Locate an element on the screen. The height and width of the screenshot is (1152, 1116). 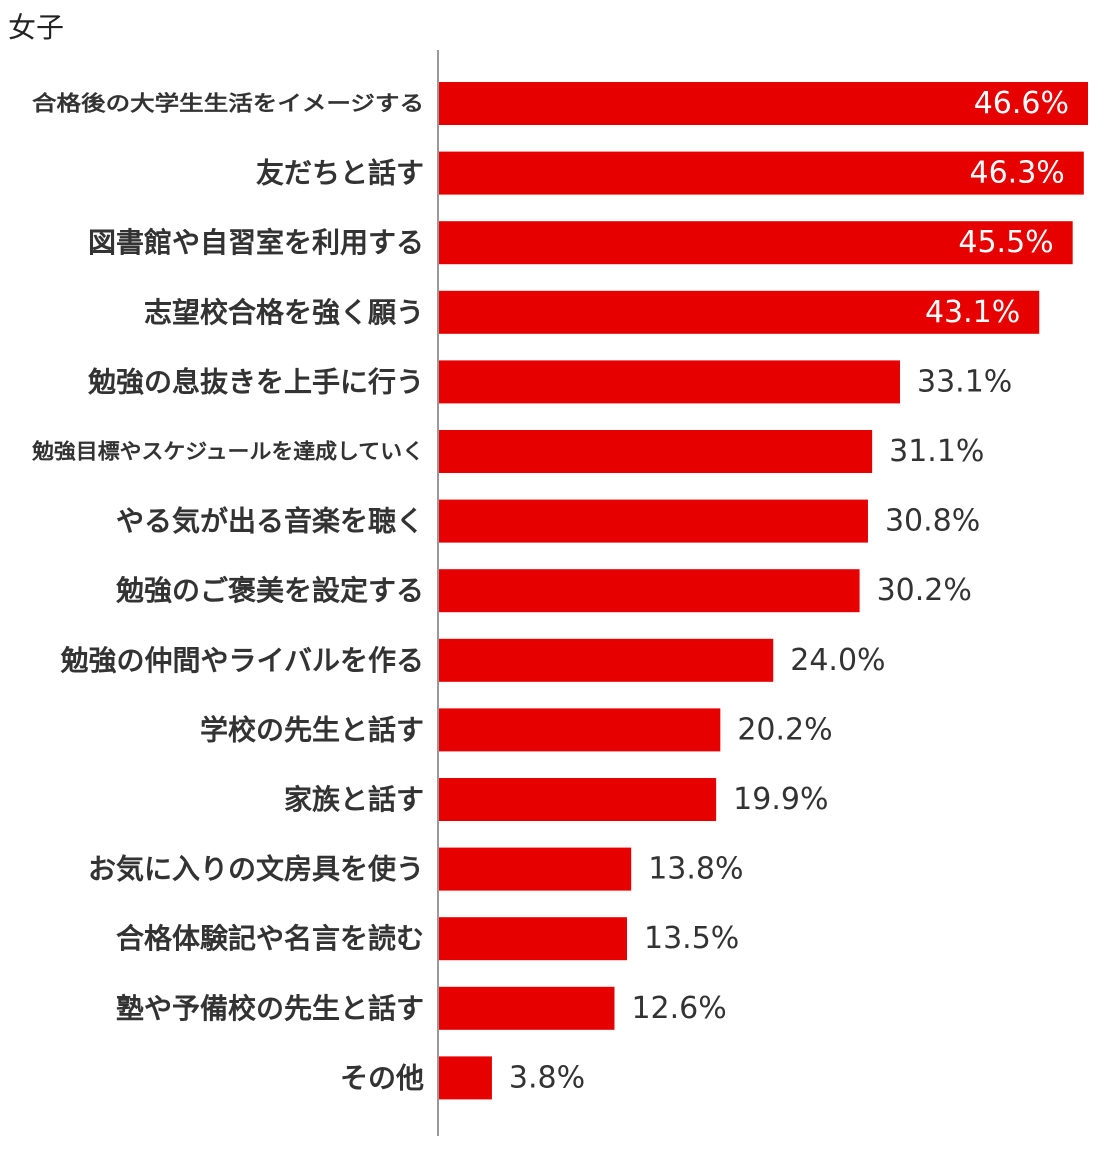
value-label: 30.2% is located at coordinates (924, 590).